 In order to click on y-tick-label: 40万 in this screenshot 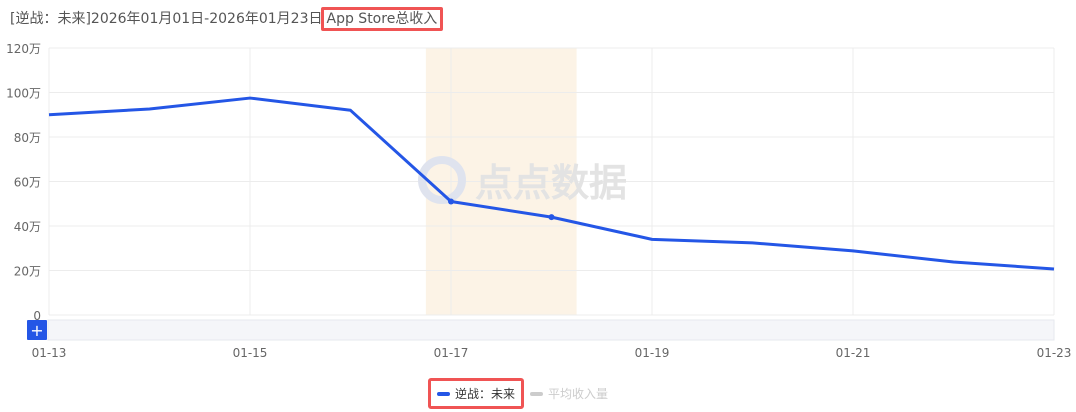, I will do `click(27, 227)`.